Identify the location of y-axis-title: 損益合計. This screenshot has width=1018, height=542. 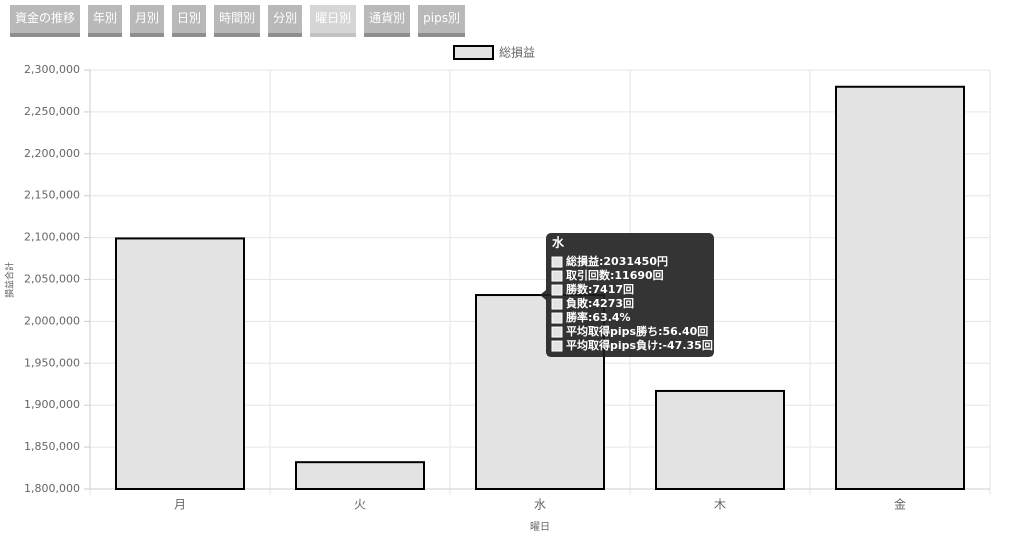
(10, 280).